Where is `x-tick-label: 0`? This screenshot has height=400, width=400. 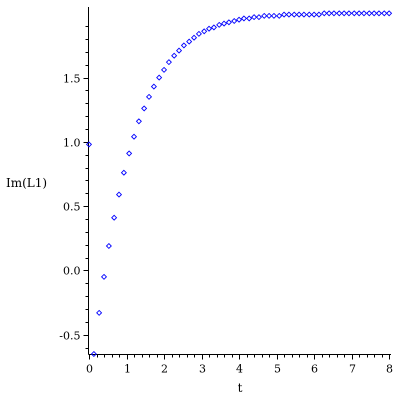
x-tick-label: 0 is located at coordinates (89, 369).